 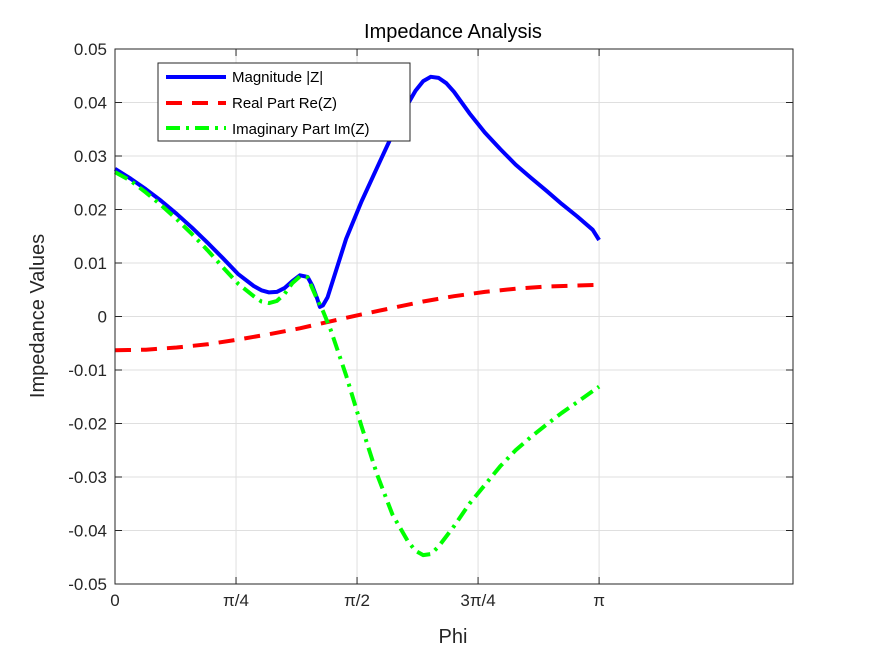 I want to click on y-tick-label: 0.03, so click(x=90, y=156).